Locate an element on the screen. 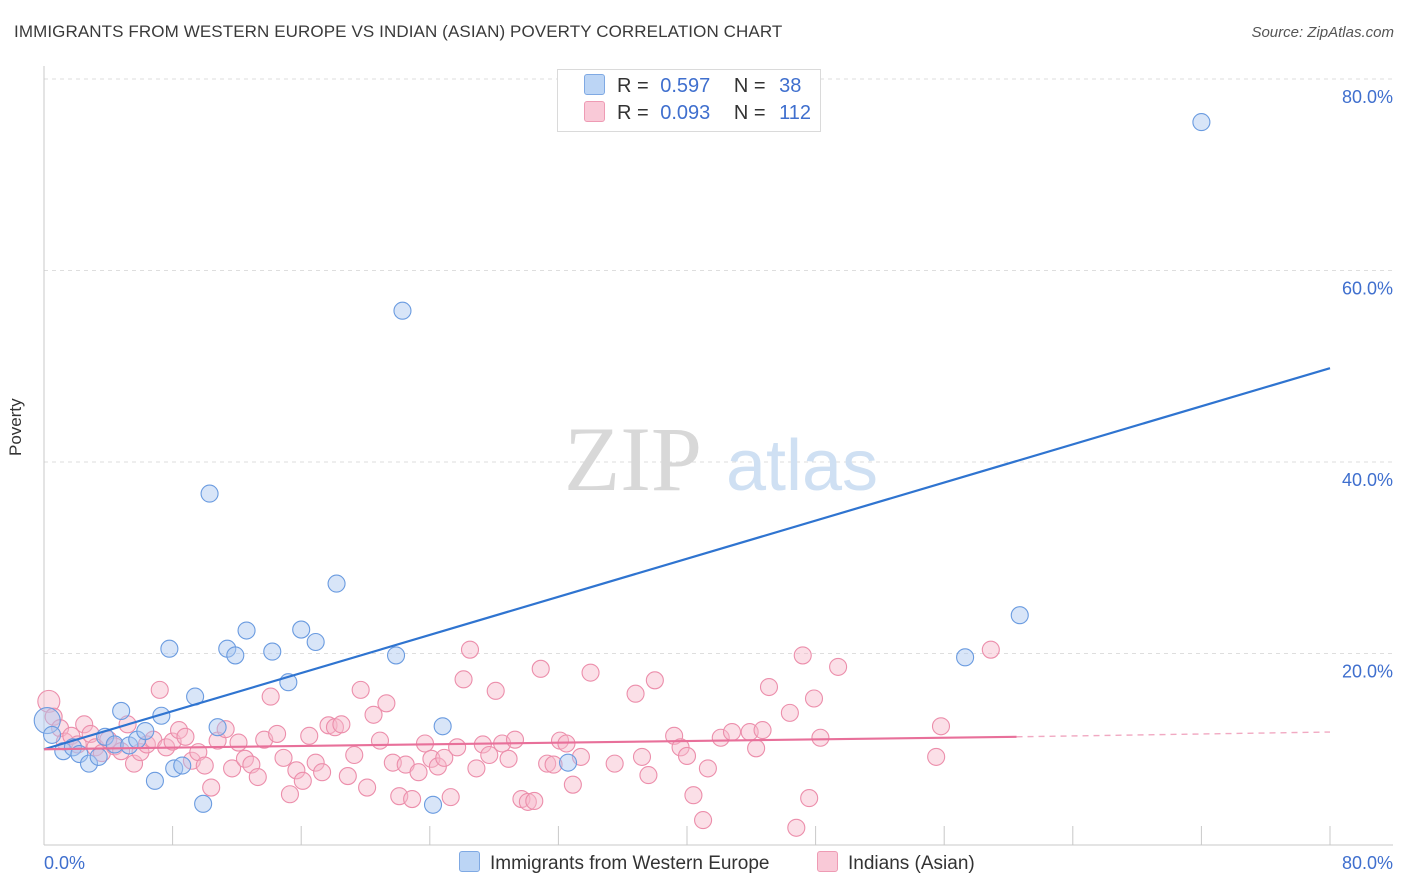 The image size is (1406, 892). trend-line-indians-extension is located at coordinates (1173, 734).